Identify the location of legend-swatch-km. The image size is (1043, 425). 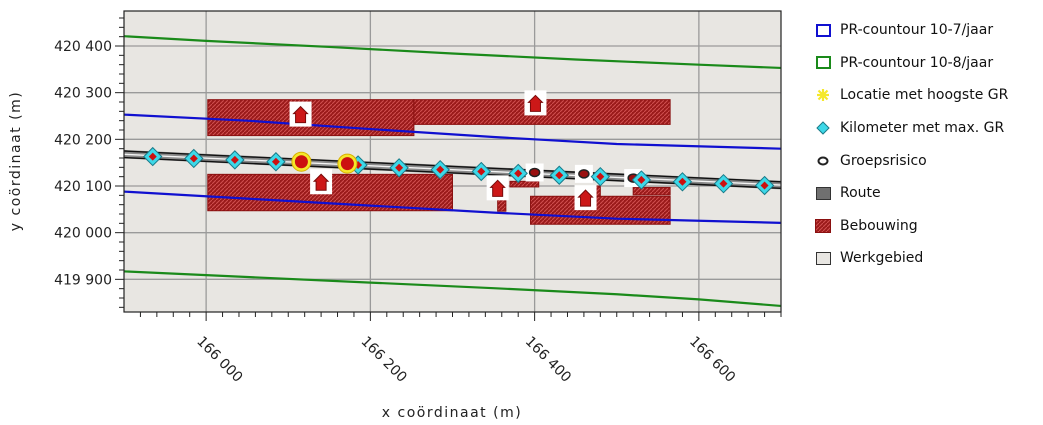
(823, 128).